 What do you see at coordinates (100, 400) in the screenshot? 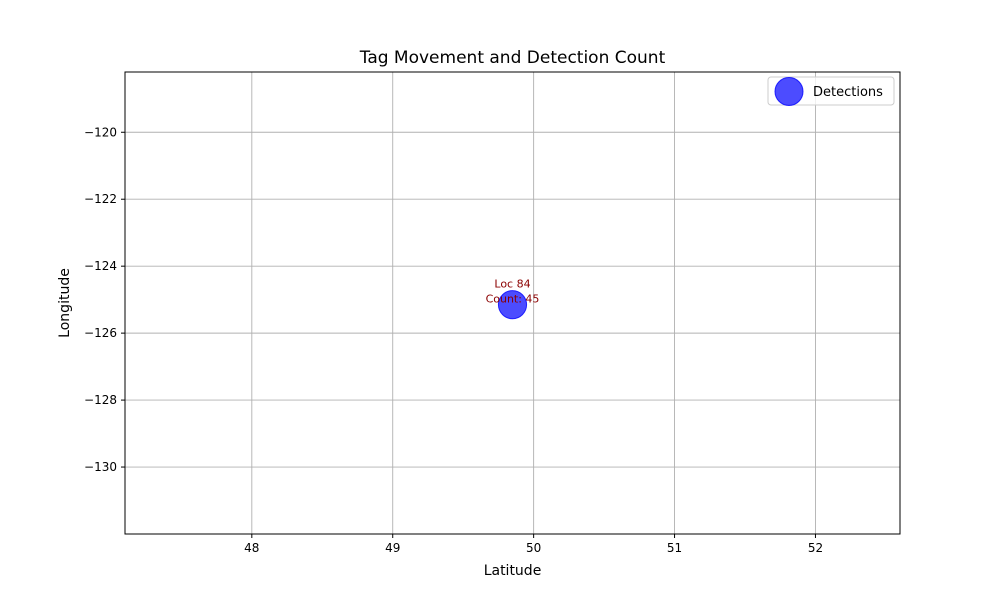
I see `y-tick-label: −128` at bounding box center [100, 400].